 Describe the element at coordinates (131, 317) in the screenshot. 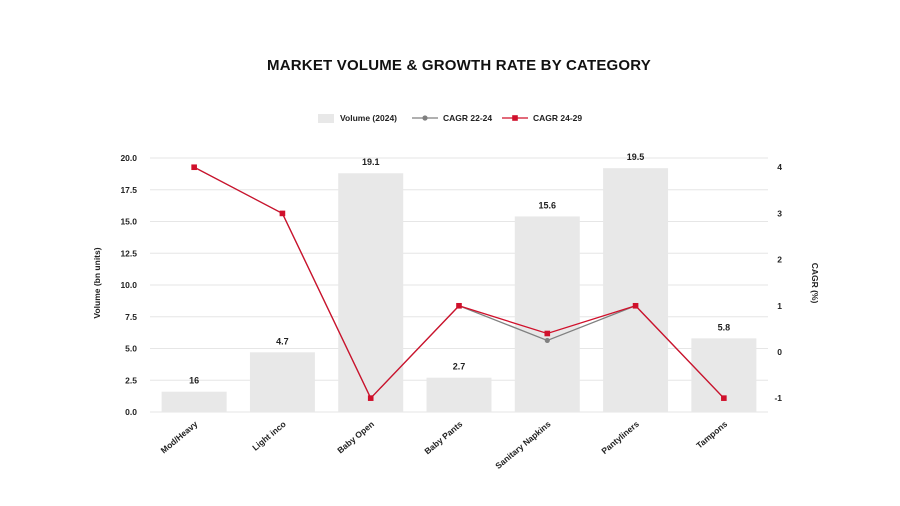

I see `left-tick-label: 7.5` at that location.